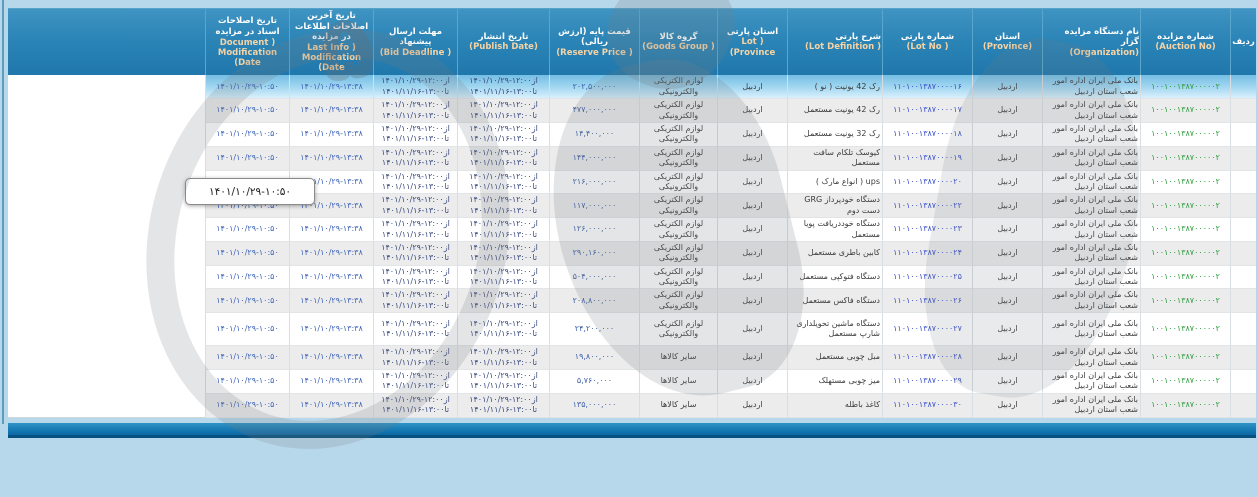 The image size is (1258, 497). I want to click on header-col-reserve-price: قیمت پایه (ارزش ریالی)( Reserve Price), so click(594, 42).